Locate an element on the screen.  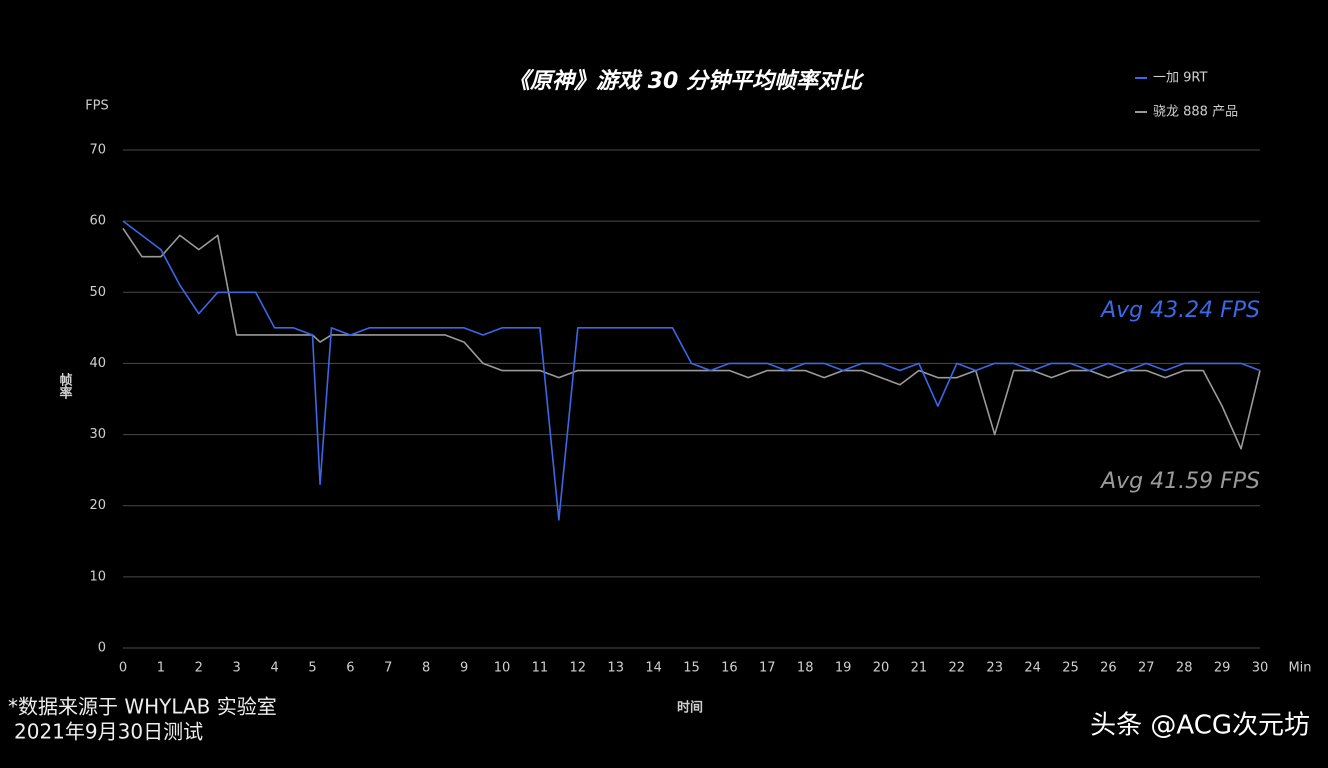
x-tick-label: 5 is located at coordinates (312, 668).